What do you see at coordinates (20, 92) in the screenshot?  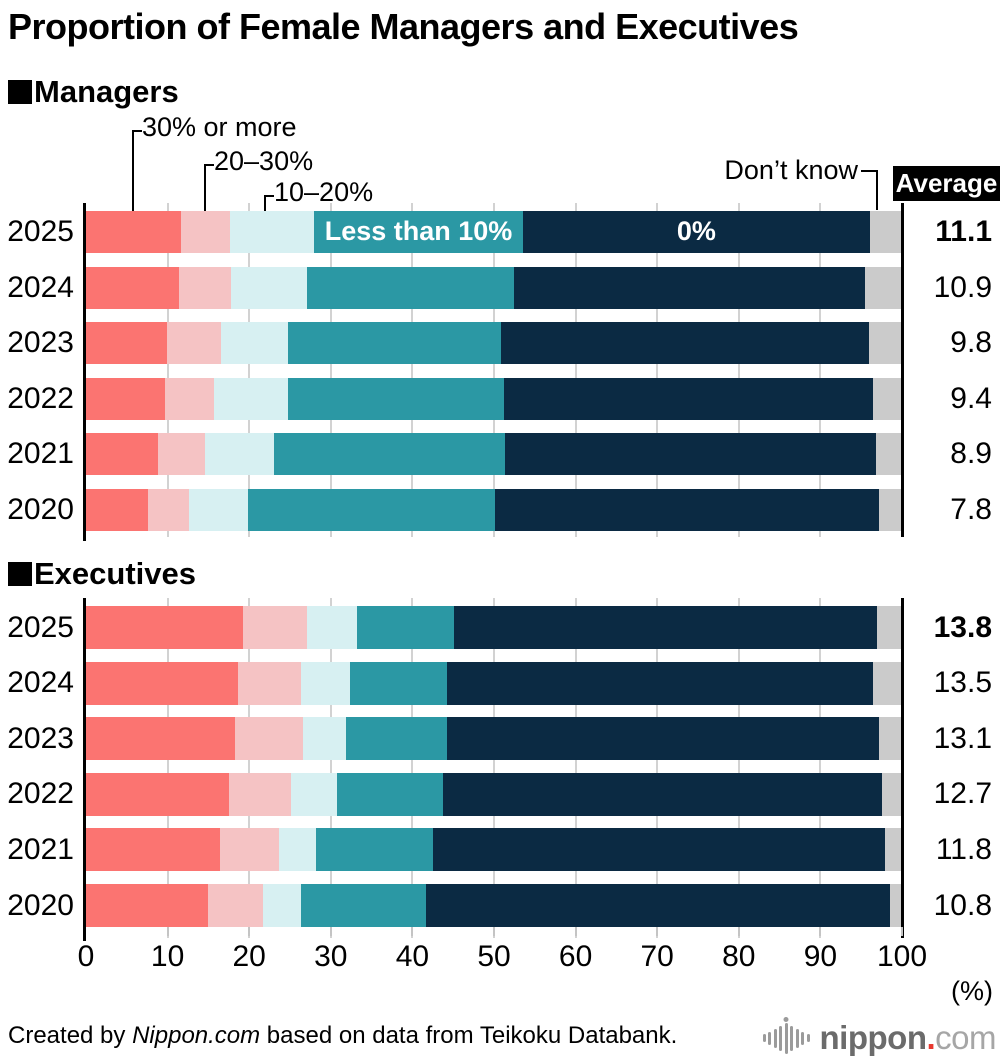 I see `section-marker-icon` at bounding box center [20, 92].